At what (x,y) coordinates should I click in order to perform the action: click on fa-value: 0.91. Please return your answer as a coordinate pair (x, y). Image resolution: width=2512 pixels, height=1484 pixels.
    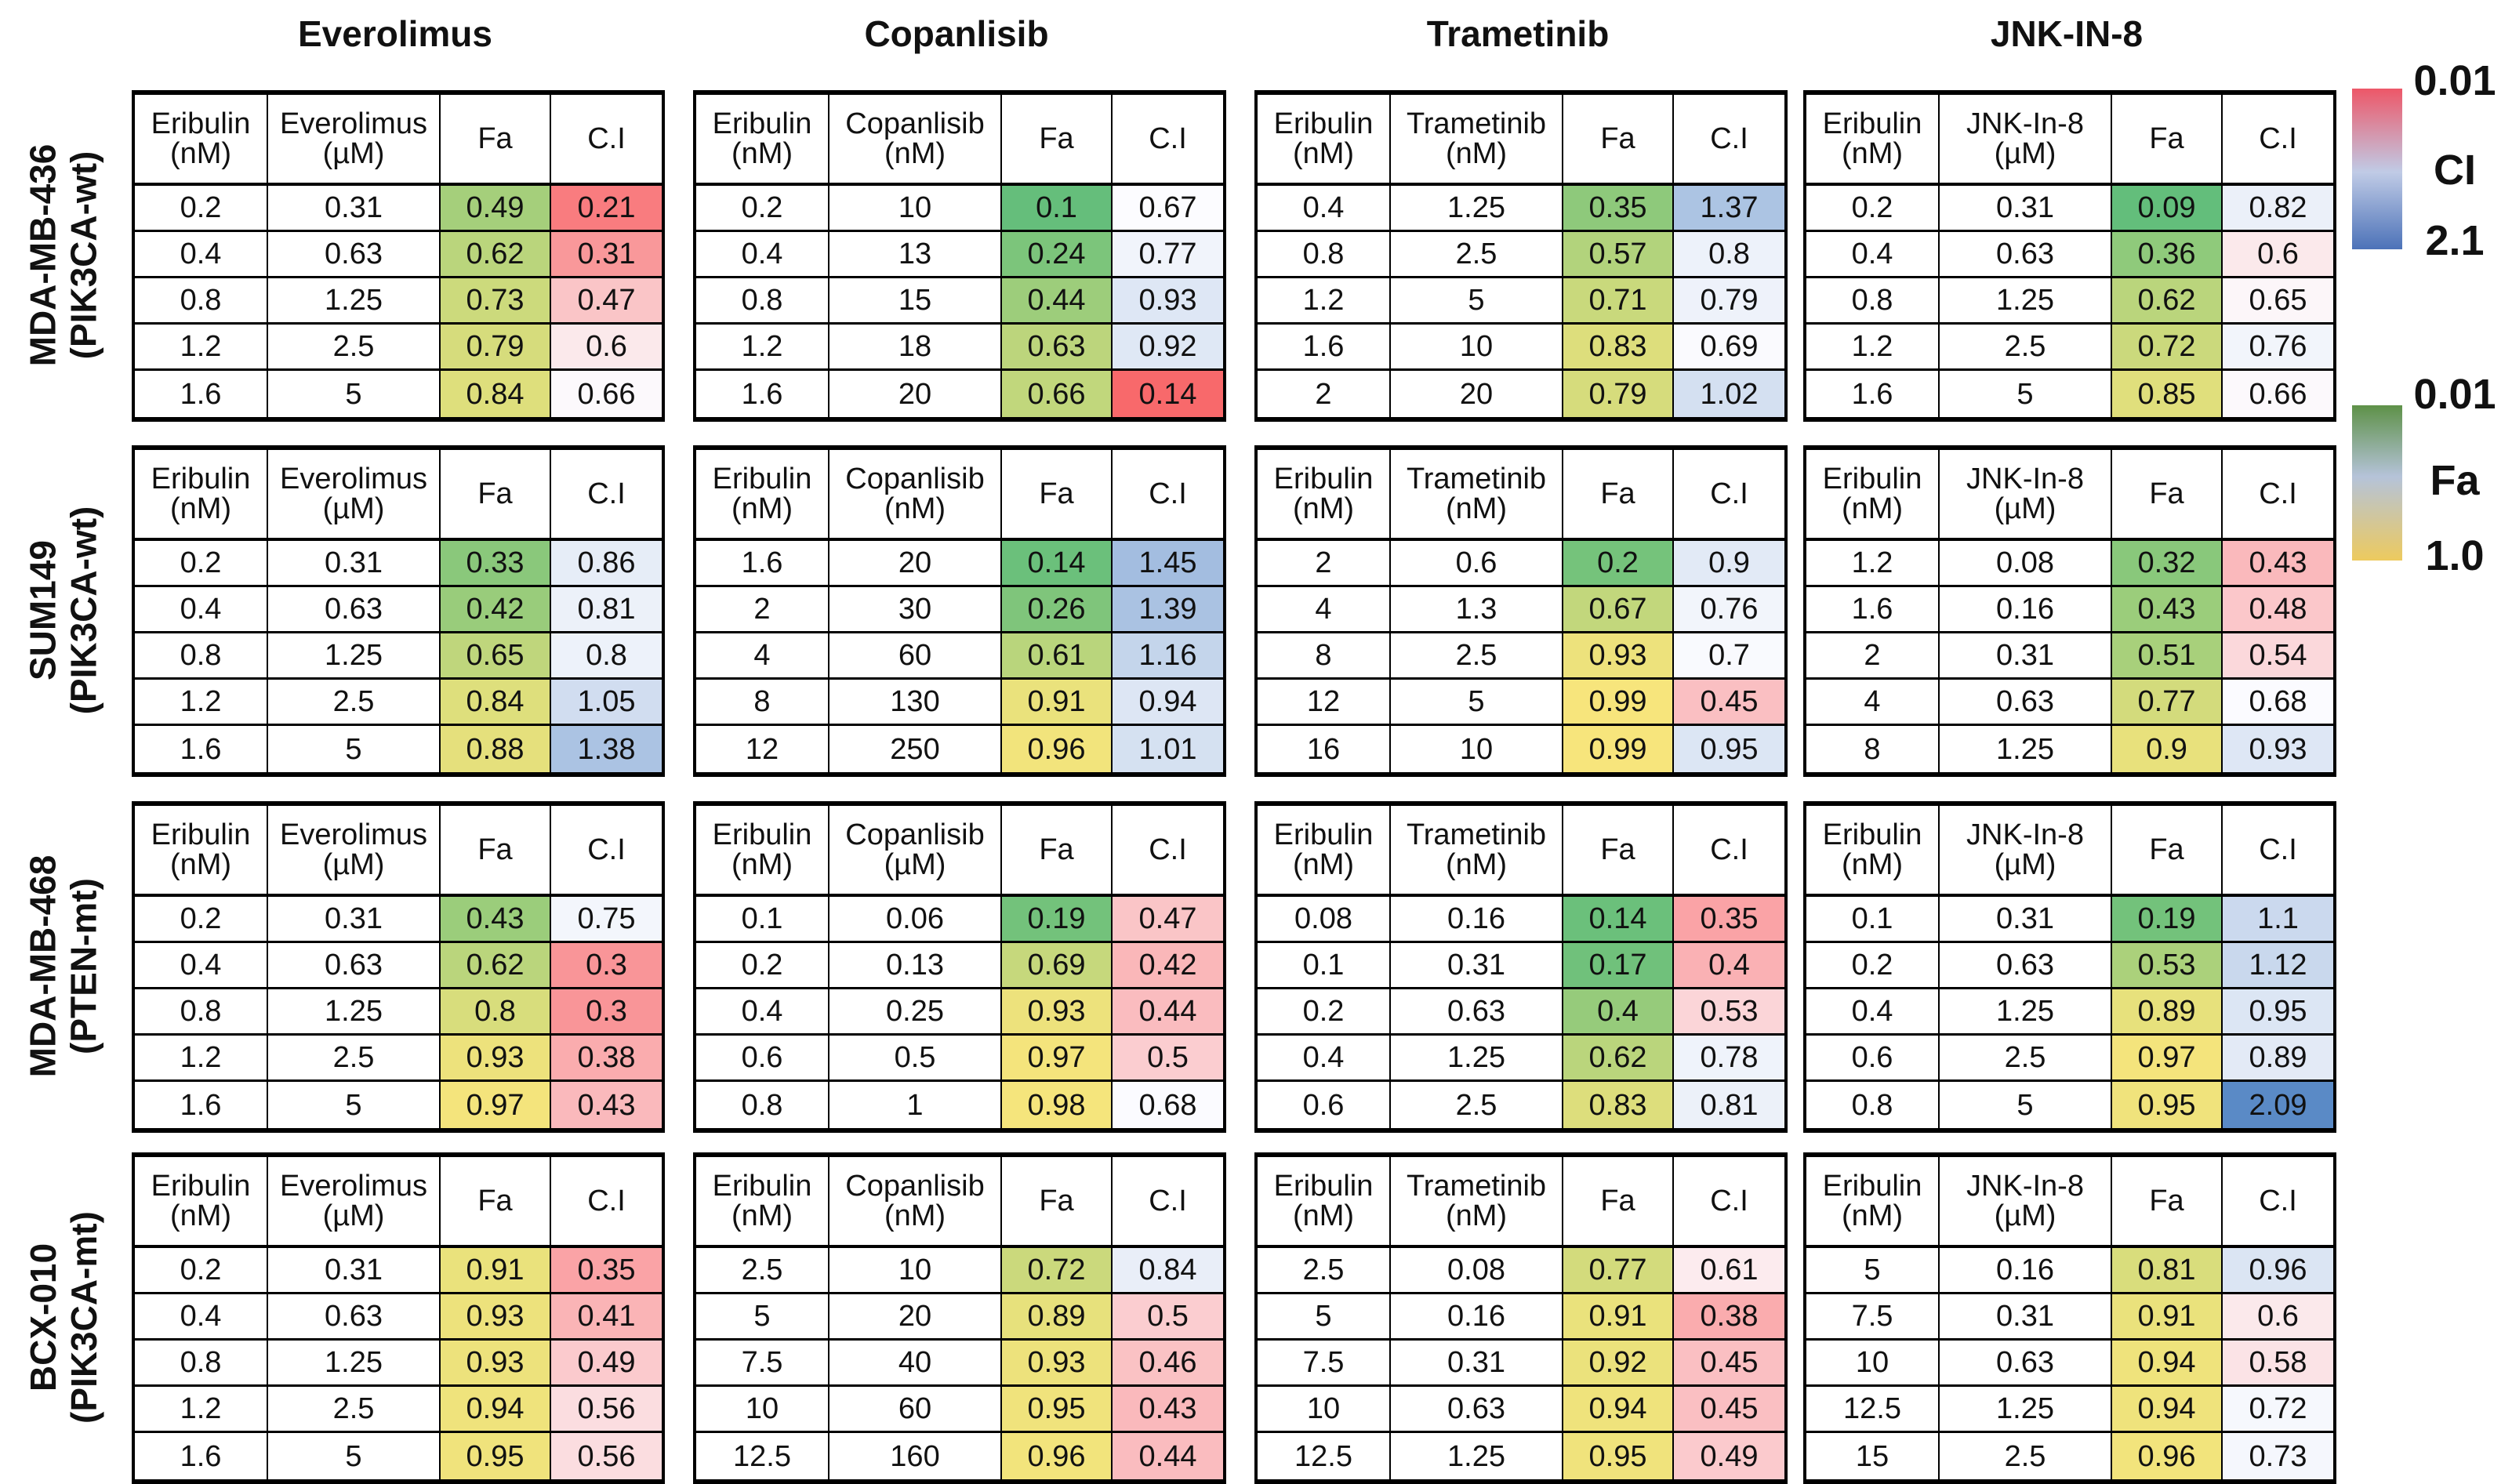
    Looking at the image, I should click on (1619, 1317).